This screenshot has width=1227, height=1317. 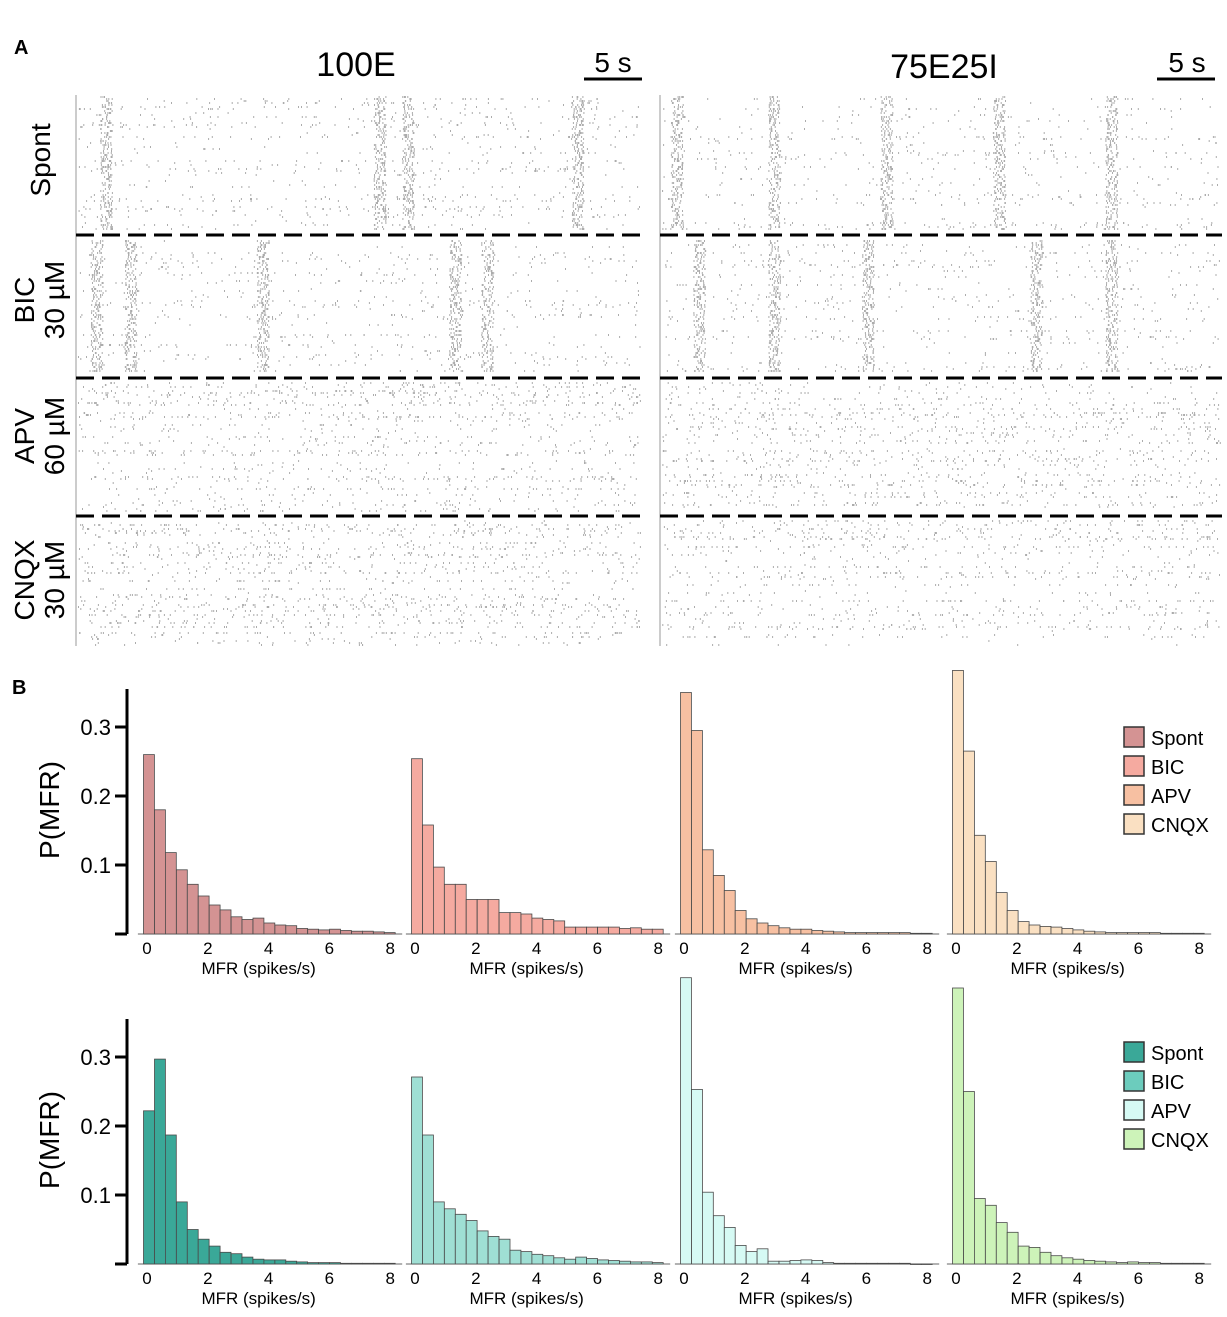 What do you see at coordinates (612, 62) in the screenshot?
I see `scale-bar-label-100e: 5 s` at bounding box center [612, 62].